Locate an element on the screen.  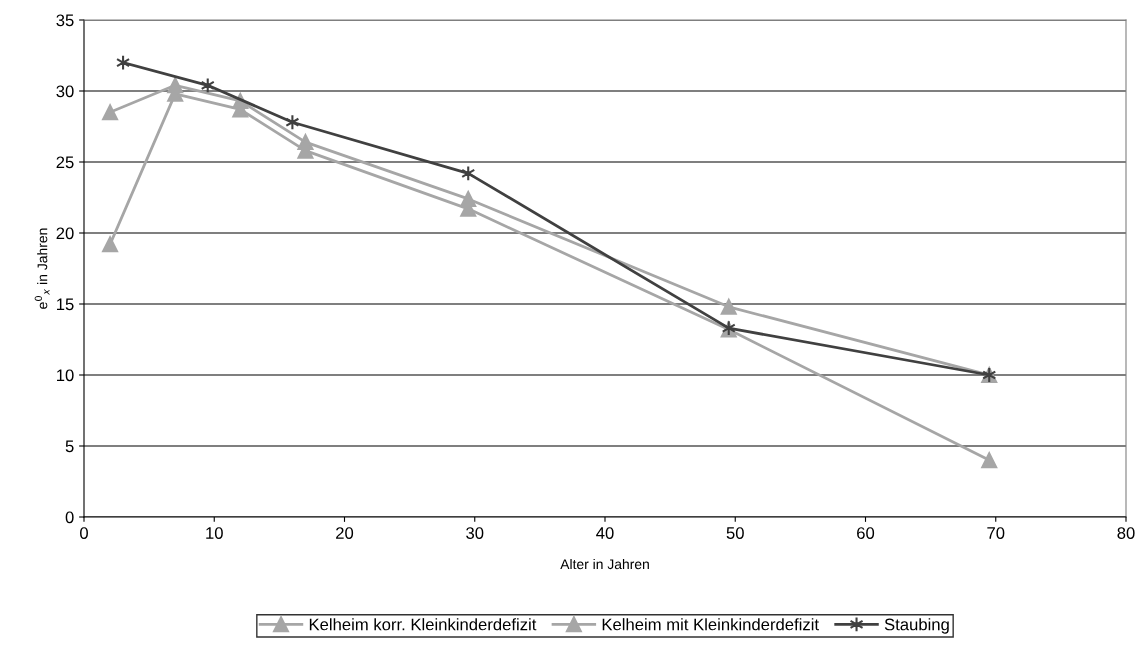
legend-label: Kelheim mit Kleinkinderdefizit is located at coordinates (710, 624).